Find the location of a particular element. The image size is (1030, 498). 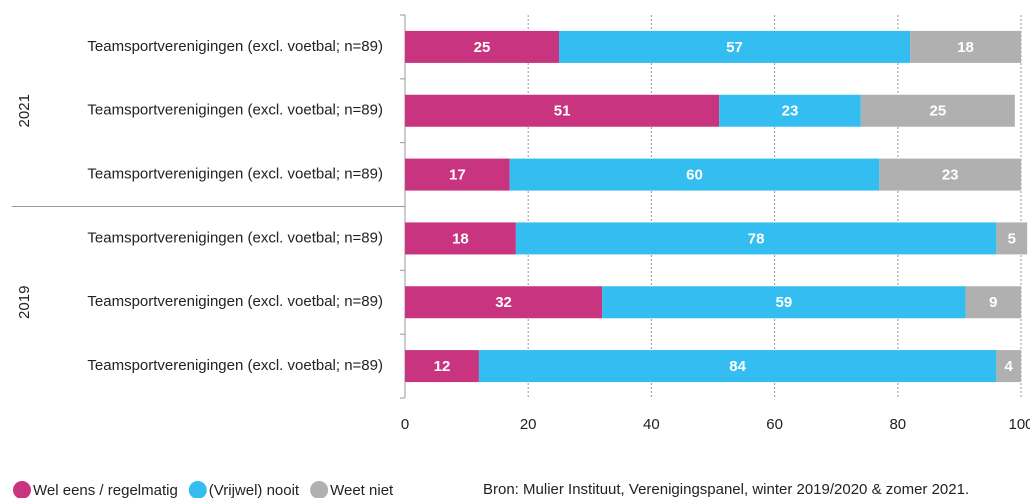

value-label: 59 is located at coordinates (783, 302).